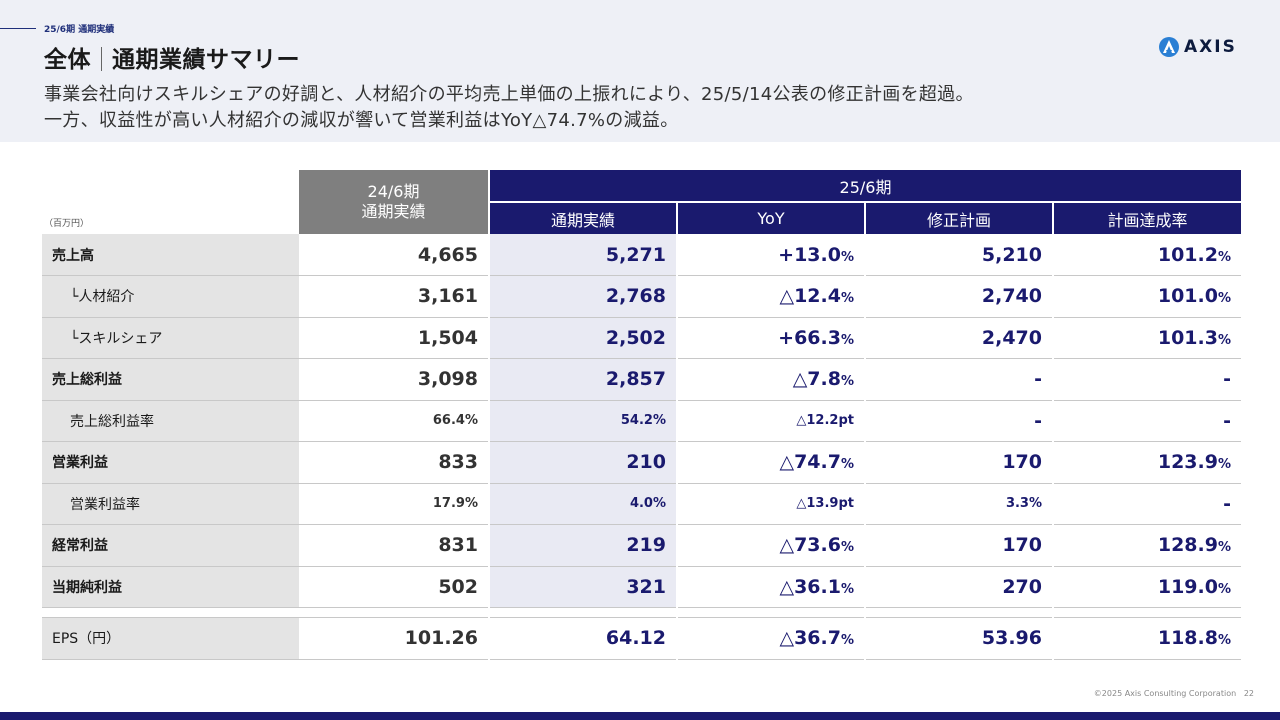 This screenshot has height=720, width=1280. I want to click on axis-logo: AXIS, so click(1197, 47).